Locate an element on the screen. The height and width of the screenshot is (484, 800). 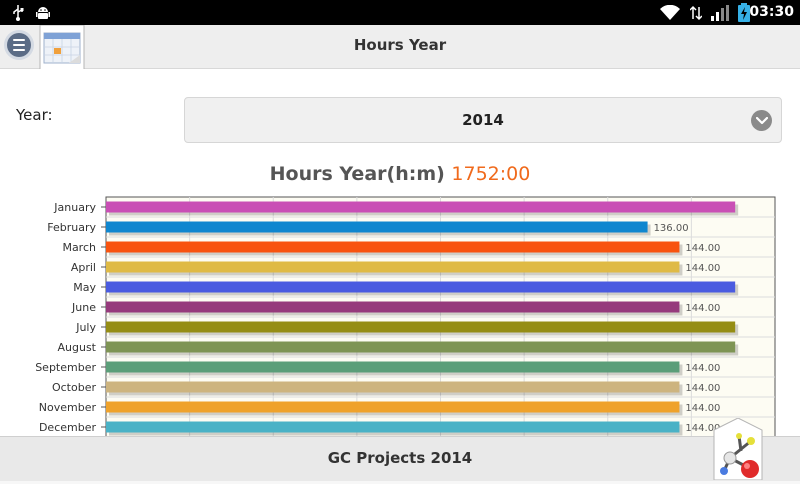
battery-icon is located at coordinates (744, 12).